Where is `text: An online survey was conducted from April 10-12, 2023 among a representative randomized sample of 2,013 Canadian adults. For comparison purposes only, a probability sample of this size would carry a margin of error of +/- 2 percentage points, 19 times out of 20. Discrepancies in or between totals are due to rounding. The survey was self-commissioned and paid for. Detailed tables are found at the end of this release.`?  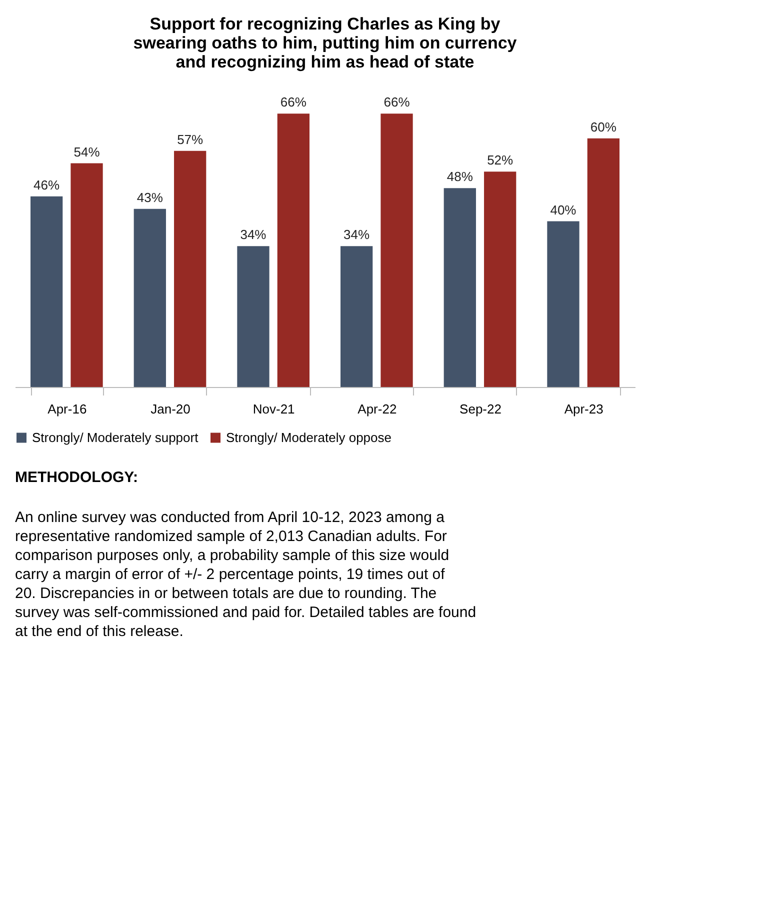 text: An online survey was conducted from April 10-12, 2023 among a representative randomized sample of 2,013 Canadian adults. For comparison purposes only, a probability sample of this size would carry a margin of error of +/- 2 percentage points, 19 times out of 20. Discrepancies in or between totals are due to rounding. The survey was self-commissioned and paid for. Detailed tables are found at the end of this release. is located at coordinates (245, 574).